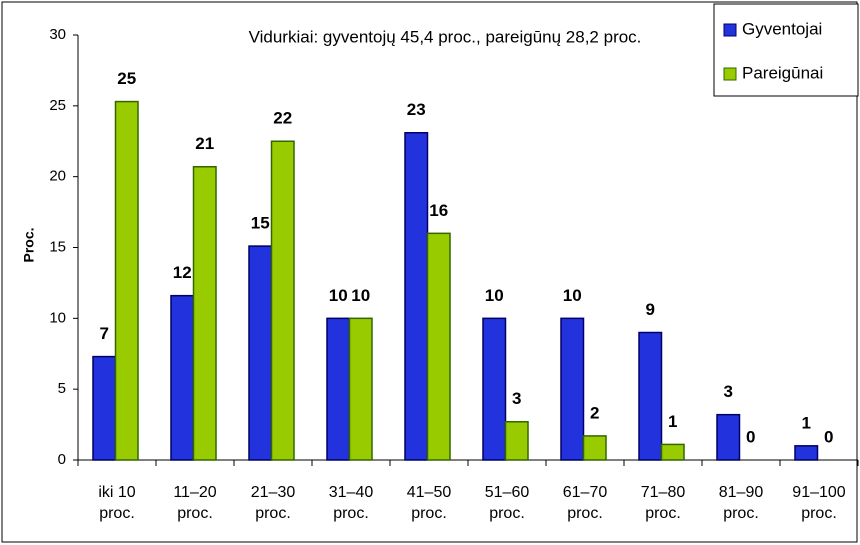  What do you see at coordinates (57, 34) in the screenshot?
I see `y-tick-label: 30` at bounding box center [57, 34].